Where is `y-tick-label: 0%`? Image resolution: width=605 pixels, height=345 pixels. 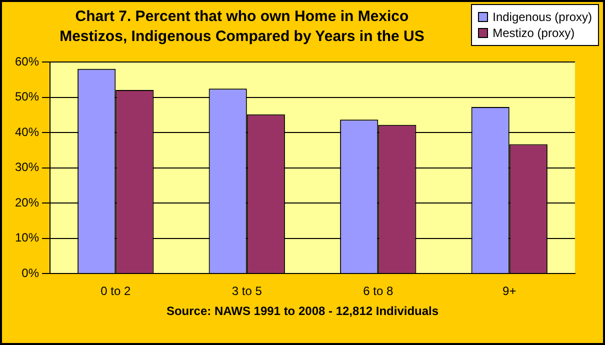
y-tick-label: 0% is located at coordinates (31, 273).